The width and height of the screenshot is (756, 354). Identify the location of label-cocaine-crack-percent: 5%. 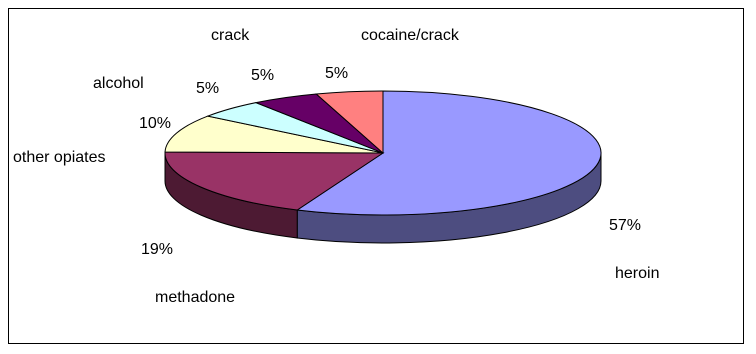
(337, 73).